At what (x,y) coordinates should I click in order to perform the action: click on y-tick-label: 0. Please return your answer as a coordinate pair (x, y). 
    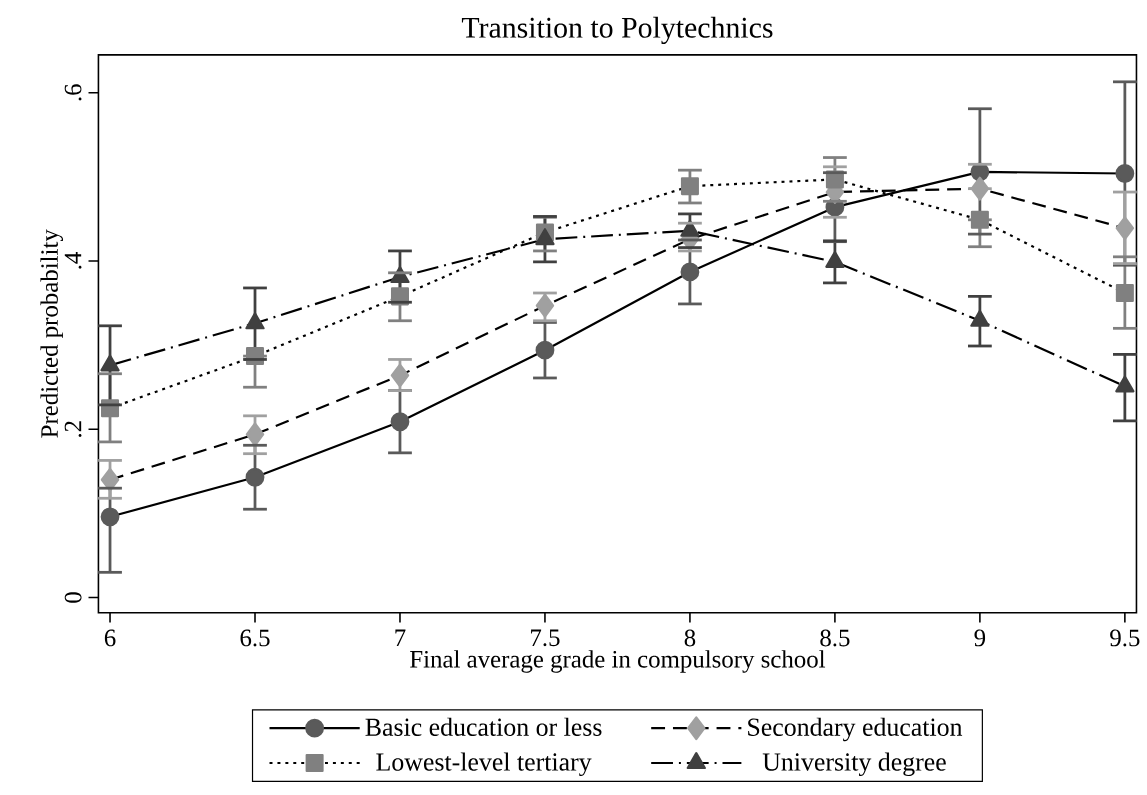
    Looking at the image, I should click on (73, 597).